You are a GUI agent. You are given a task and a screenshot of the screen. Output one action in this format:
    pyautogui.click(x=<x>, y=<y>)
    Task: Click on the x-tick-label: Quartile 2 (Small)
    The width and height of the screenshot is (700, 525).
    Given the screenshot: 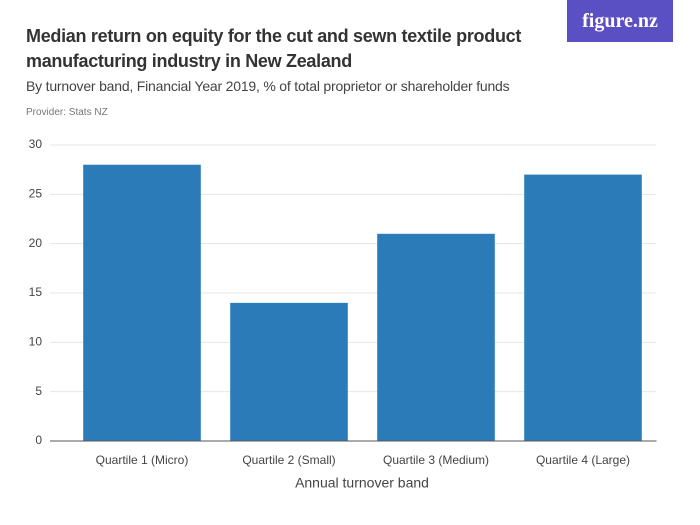 What is the action you would take?
    pyautogui.click(x=288, y=460)
    